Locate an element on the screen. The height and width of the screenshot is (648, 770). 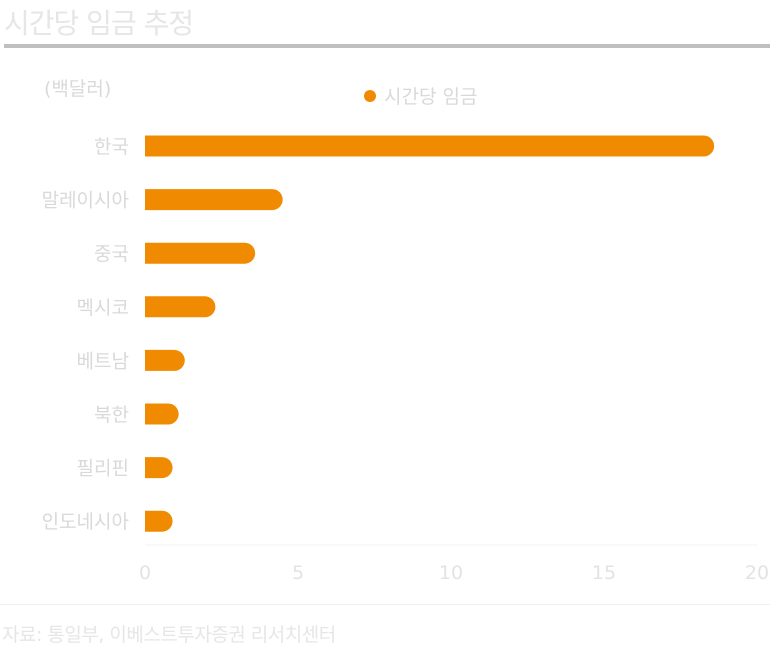
x-tick-label: 0 is located at coordinates (145, 573).